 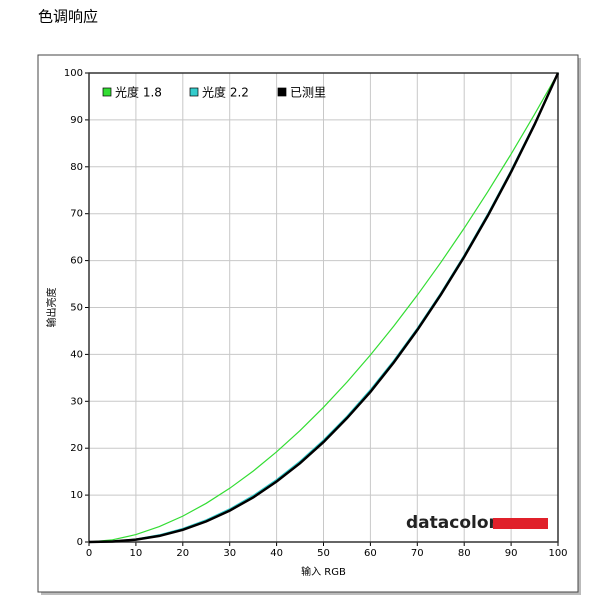 I want to click on x-tick-label: 50, so click(x=323, y=553).